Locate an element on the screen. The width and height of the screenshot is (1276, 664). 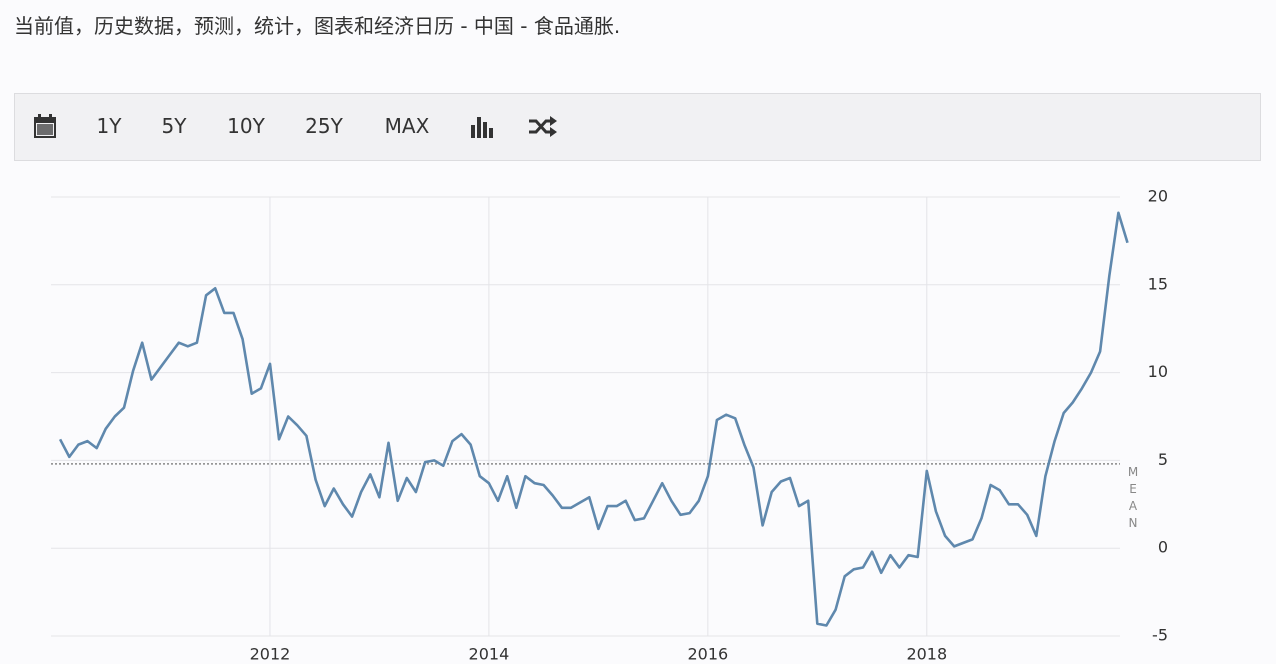
mean-label: MEAN is located at coordinates (1133, 499).